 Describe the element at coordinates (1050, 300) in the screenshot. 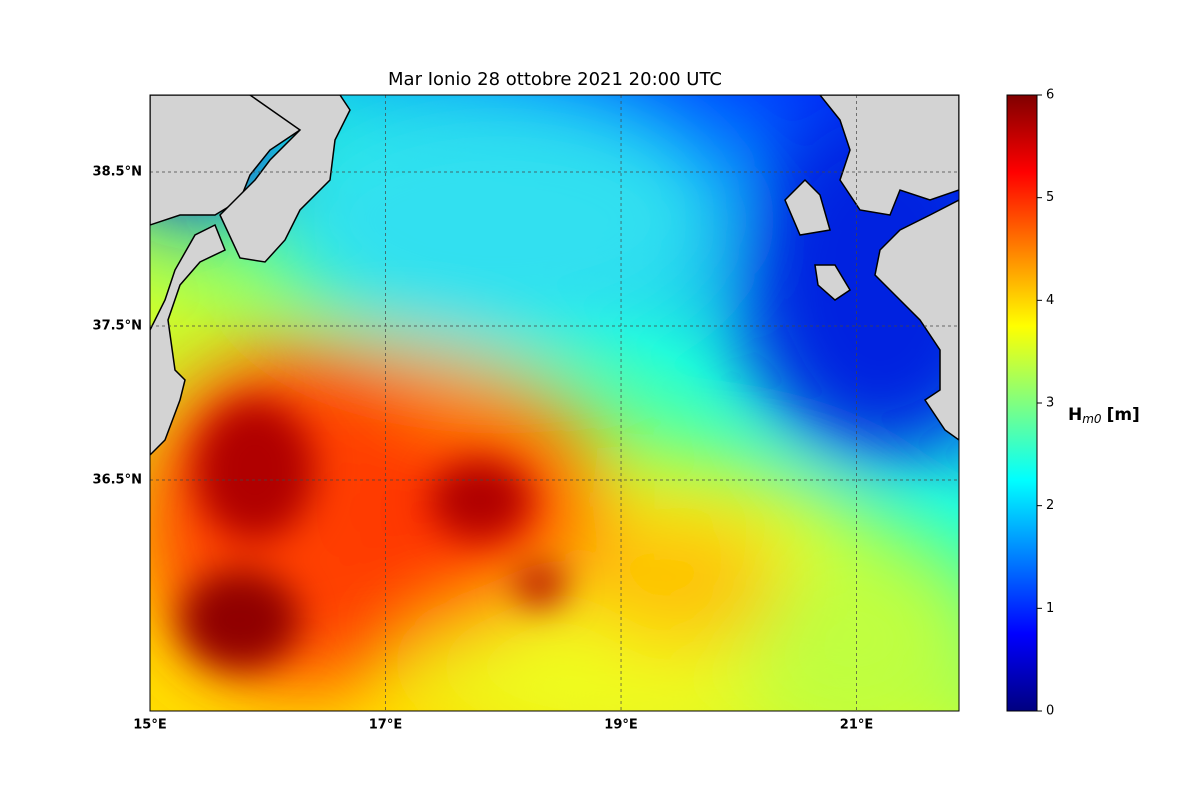

I see `colorbar-tick-label: 4` at that location.